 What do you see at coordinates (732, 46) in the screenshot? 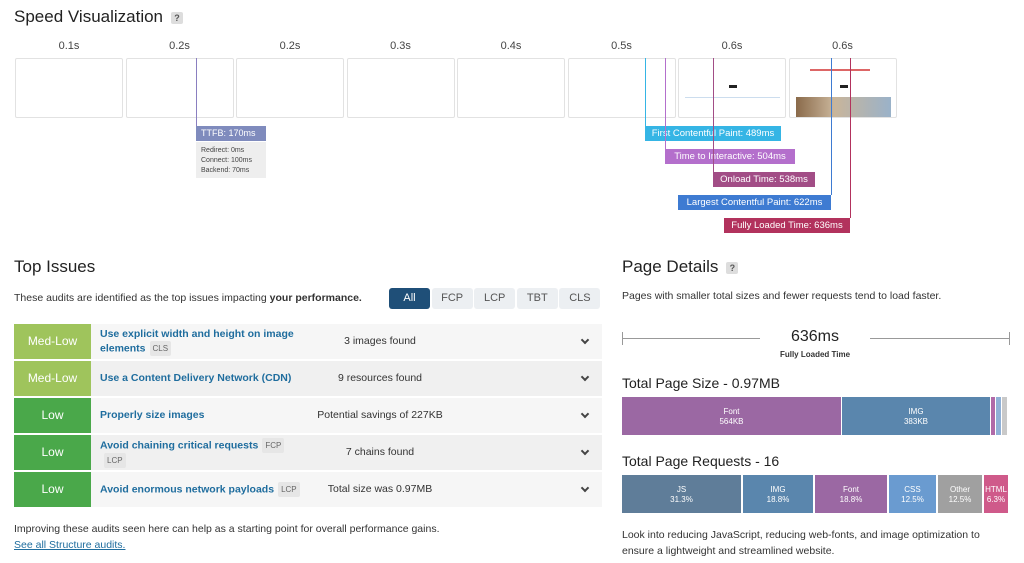
I see `frame-time: 0.6s` at bounding box center [732, 46].